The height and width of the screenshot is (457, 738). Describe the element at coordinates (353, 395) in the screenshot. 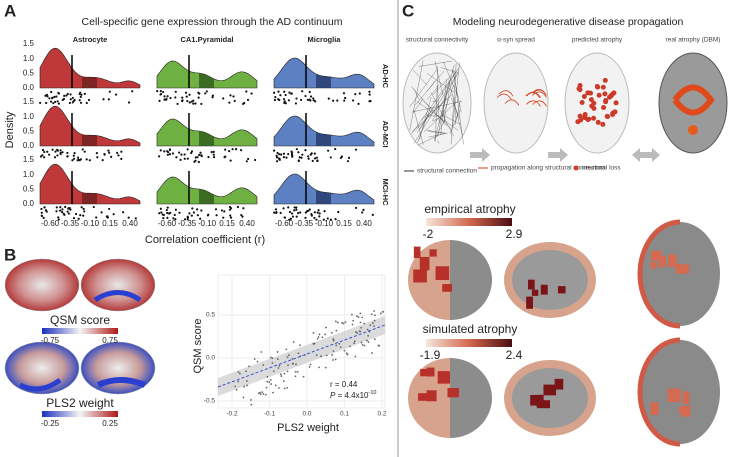

I see `p-value-label: P = 4.4x10-10` at that location.